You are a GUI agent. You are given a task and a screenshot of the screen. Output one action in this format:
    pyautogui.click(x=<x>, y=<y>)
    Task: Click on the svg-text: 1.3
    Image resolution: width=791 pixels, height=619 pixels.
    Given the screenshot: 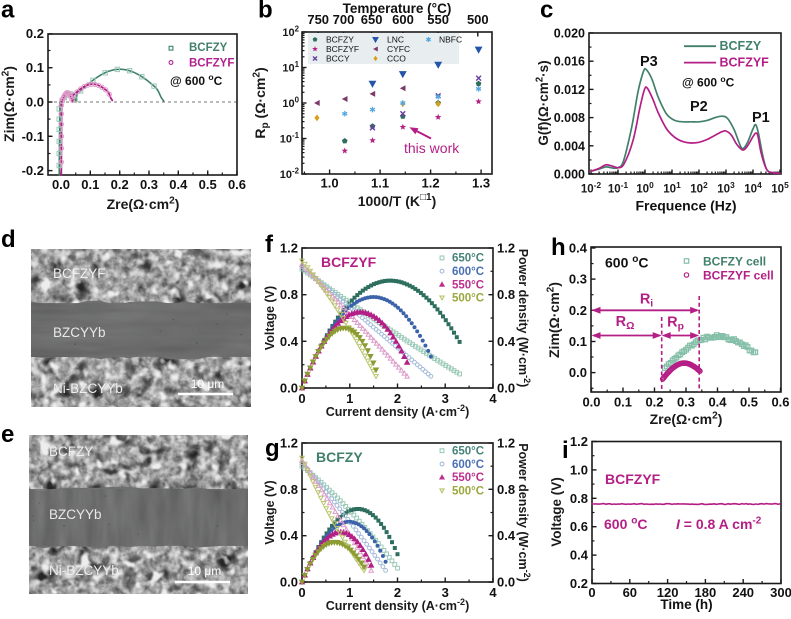 What is the action you would take?
    pyautogui.click(x=481, y=183)
    